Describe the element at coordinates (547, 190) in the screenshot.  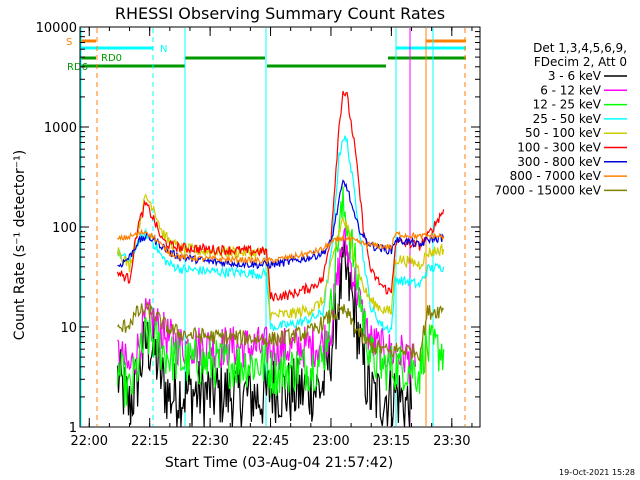
I see `legend-entry-label: 7000 - 15000 keV` at that location.